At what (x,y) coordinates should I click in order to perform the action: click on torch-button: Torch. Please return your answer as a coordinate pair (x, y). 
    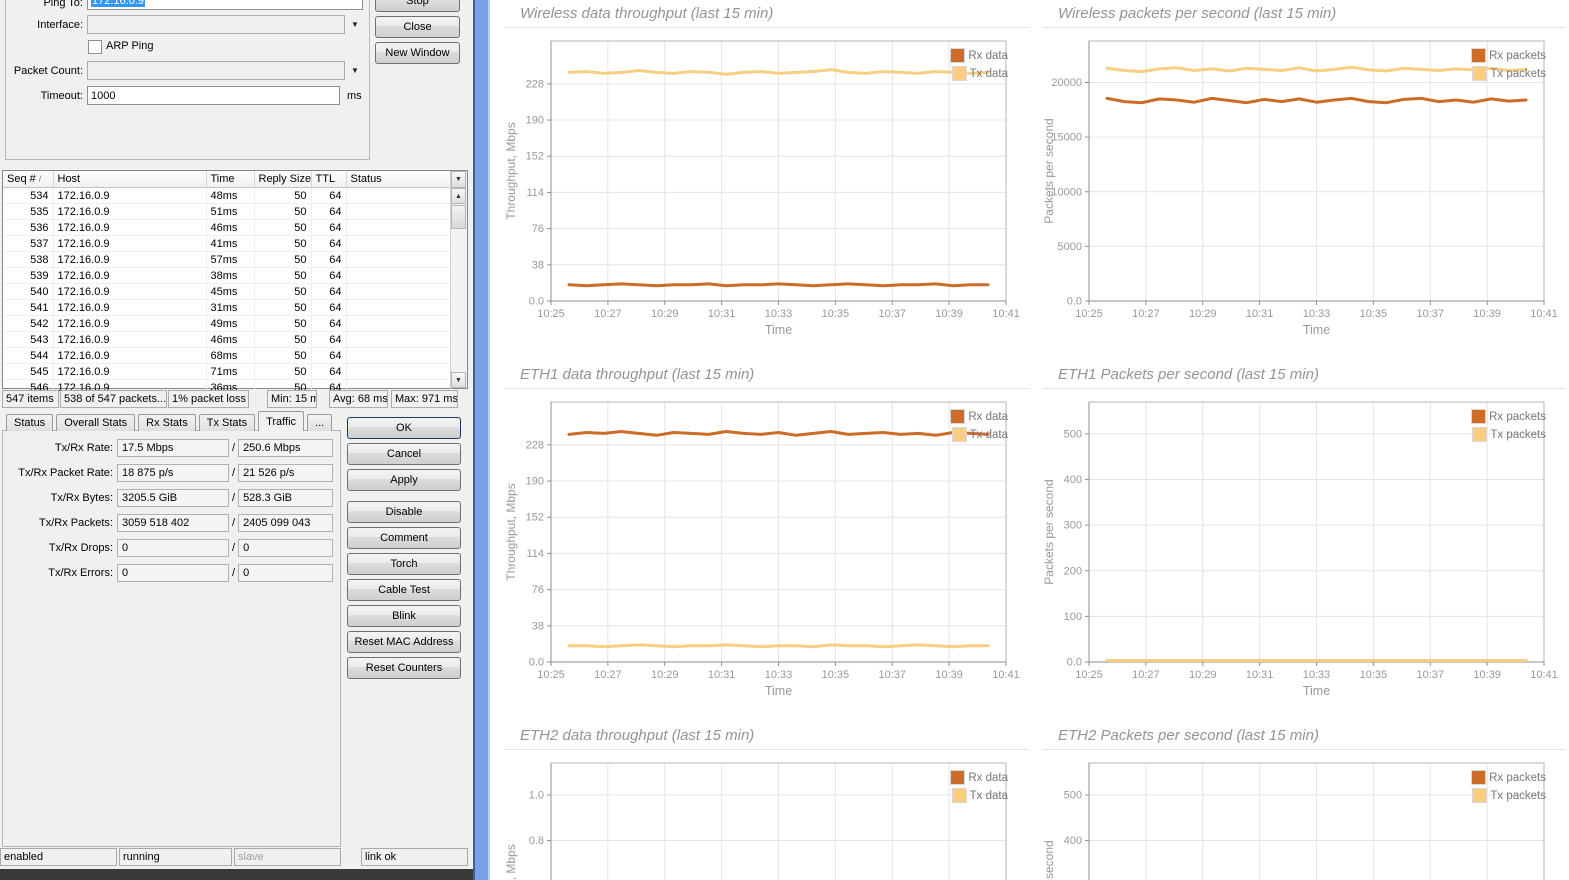
    Looking at the image, I should click on (404, 564).